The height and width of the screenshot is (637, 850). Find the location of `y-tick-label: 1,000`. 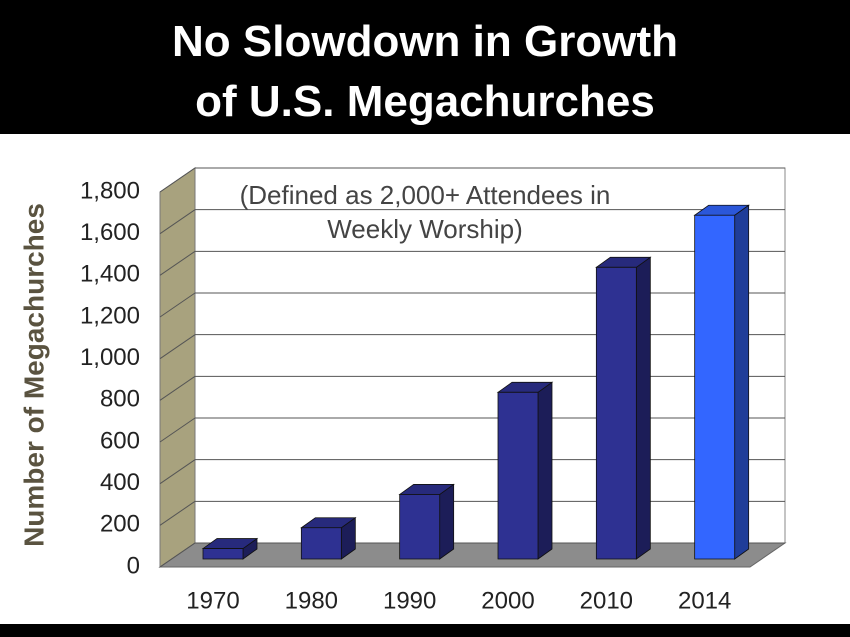

y-tick-label: 1,000 is located at coordinates (110, 357).